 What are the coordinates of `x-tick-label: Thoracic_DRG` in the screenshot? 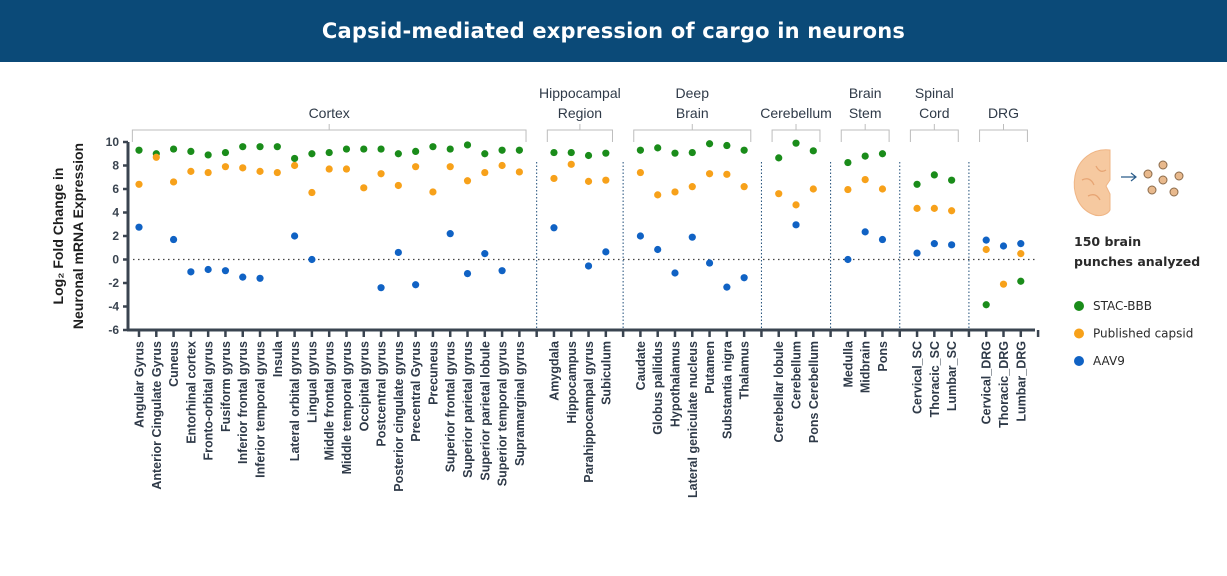 It's located at (1004, 384).